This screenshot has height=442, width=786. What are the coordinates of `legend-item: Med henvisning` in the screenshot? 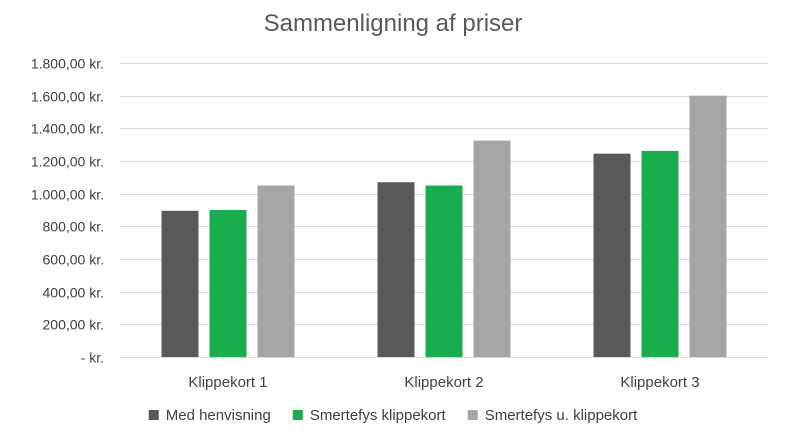 It's located at (209, 415).